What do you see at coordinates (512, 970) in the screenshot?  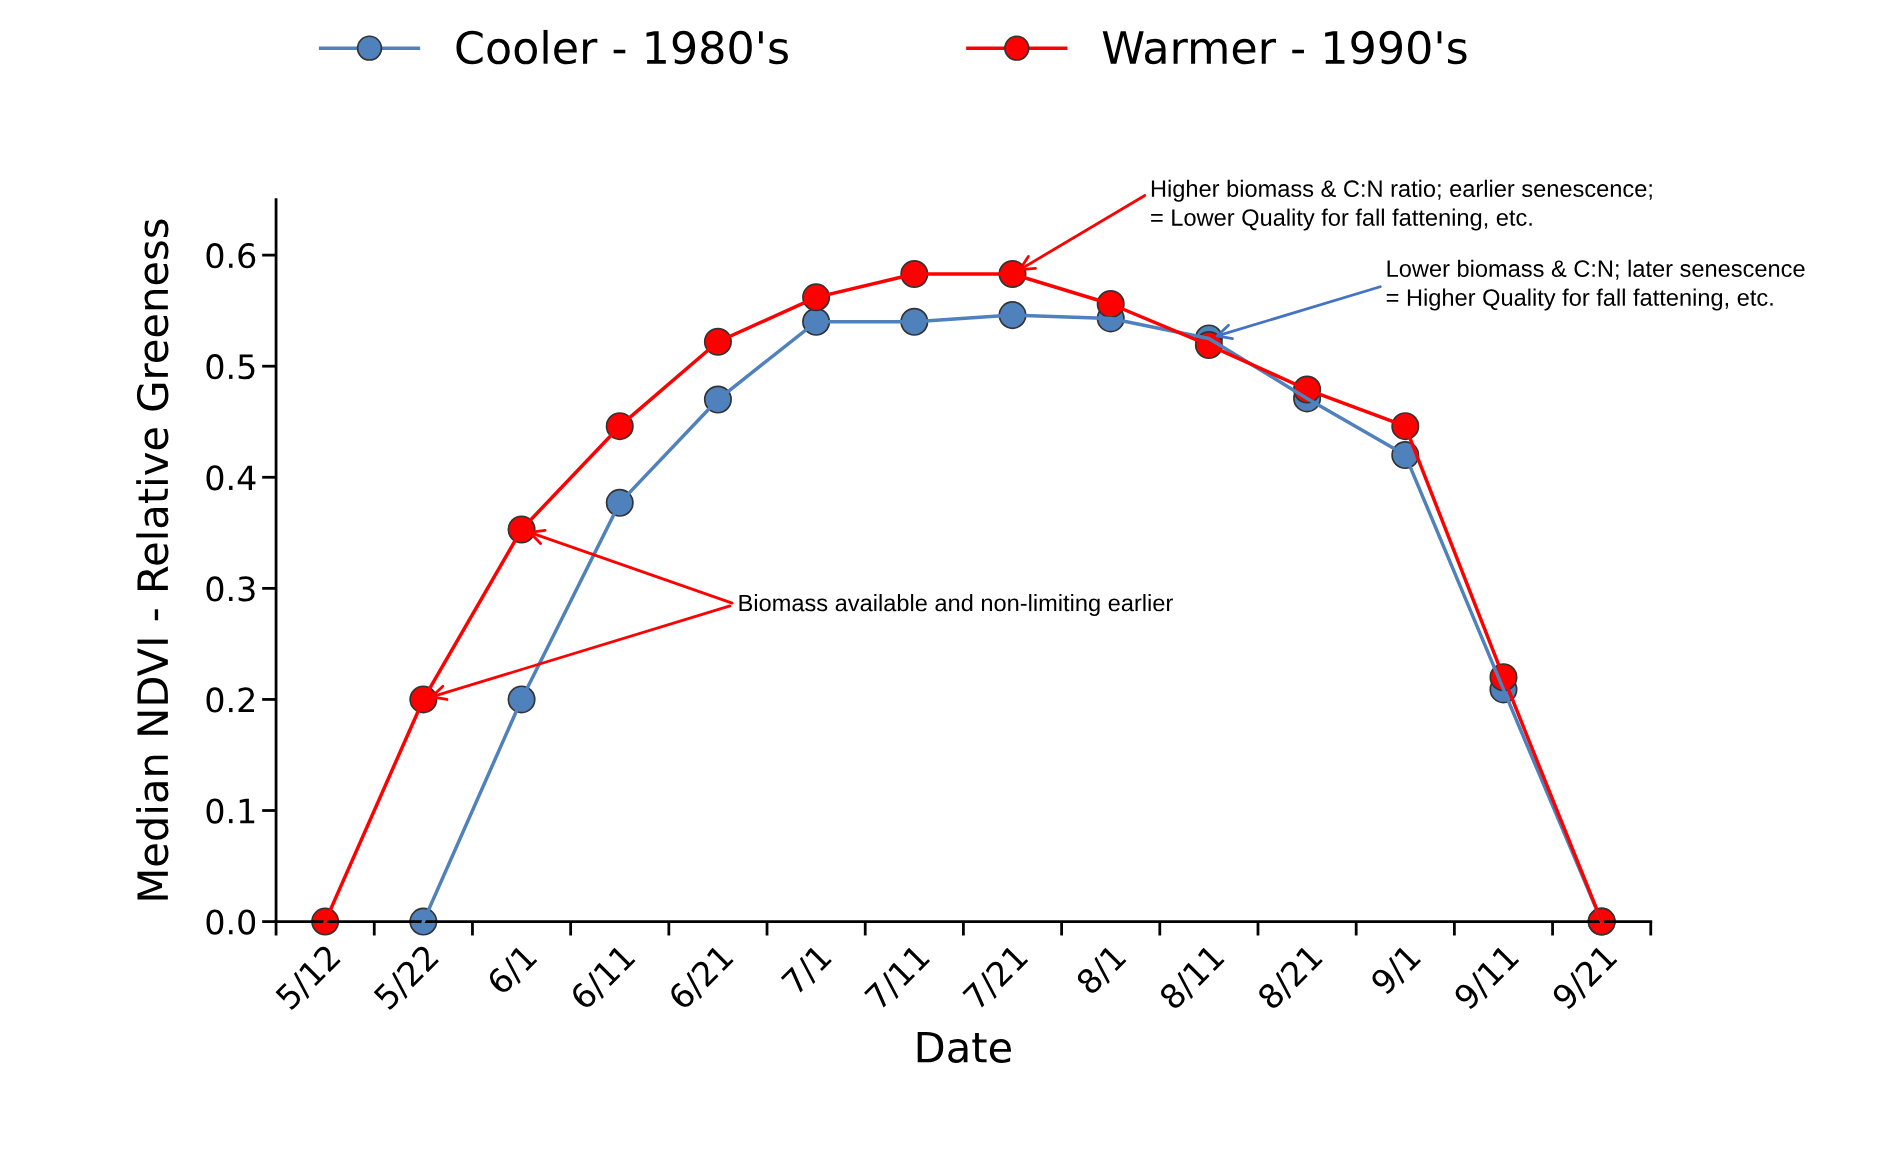 I see `x-tick-label: 6/1` at bounding box center [512, 970].